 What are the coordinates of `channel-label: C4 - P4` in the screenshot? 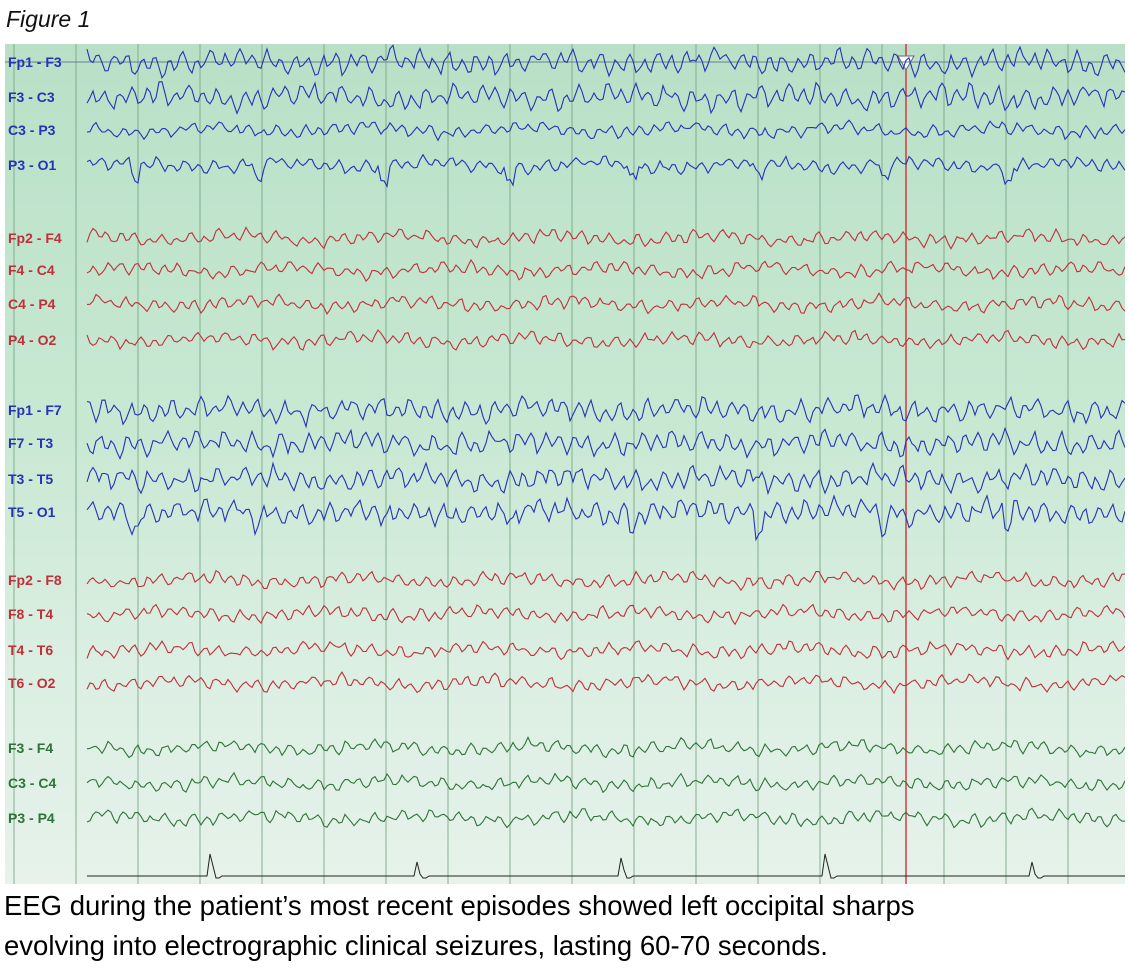 It's located at (32, 304).